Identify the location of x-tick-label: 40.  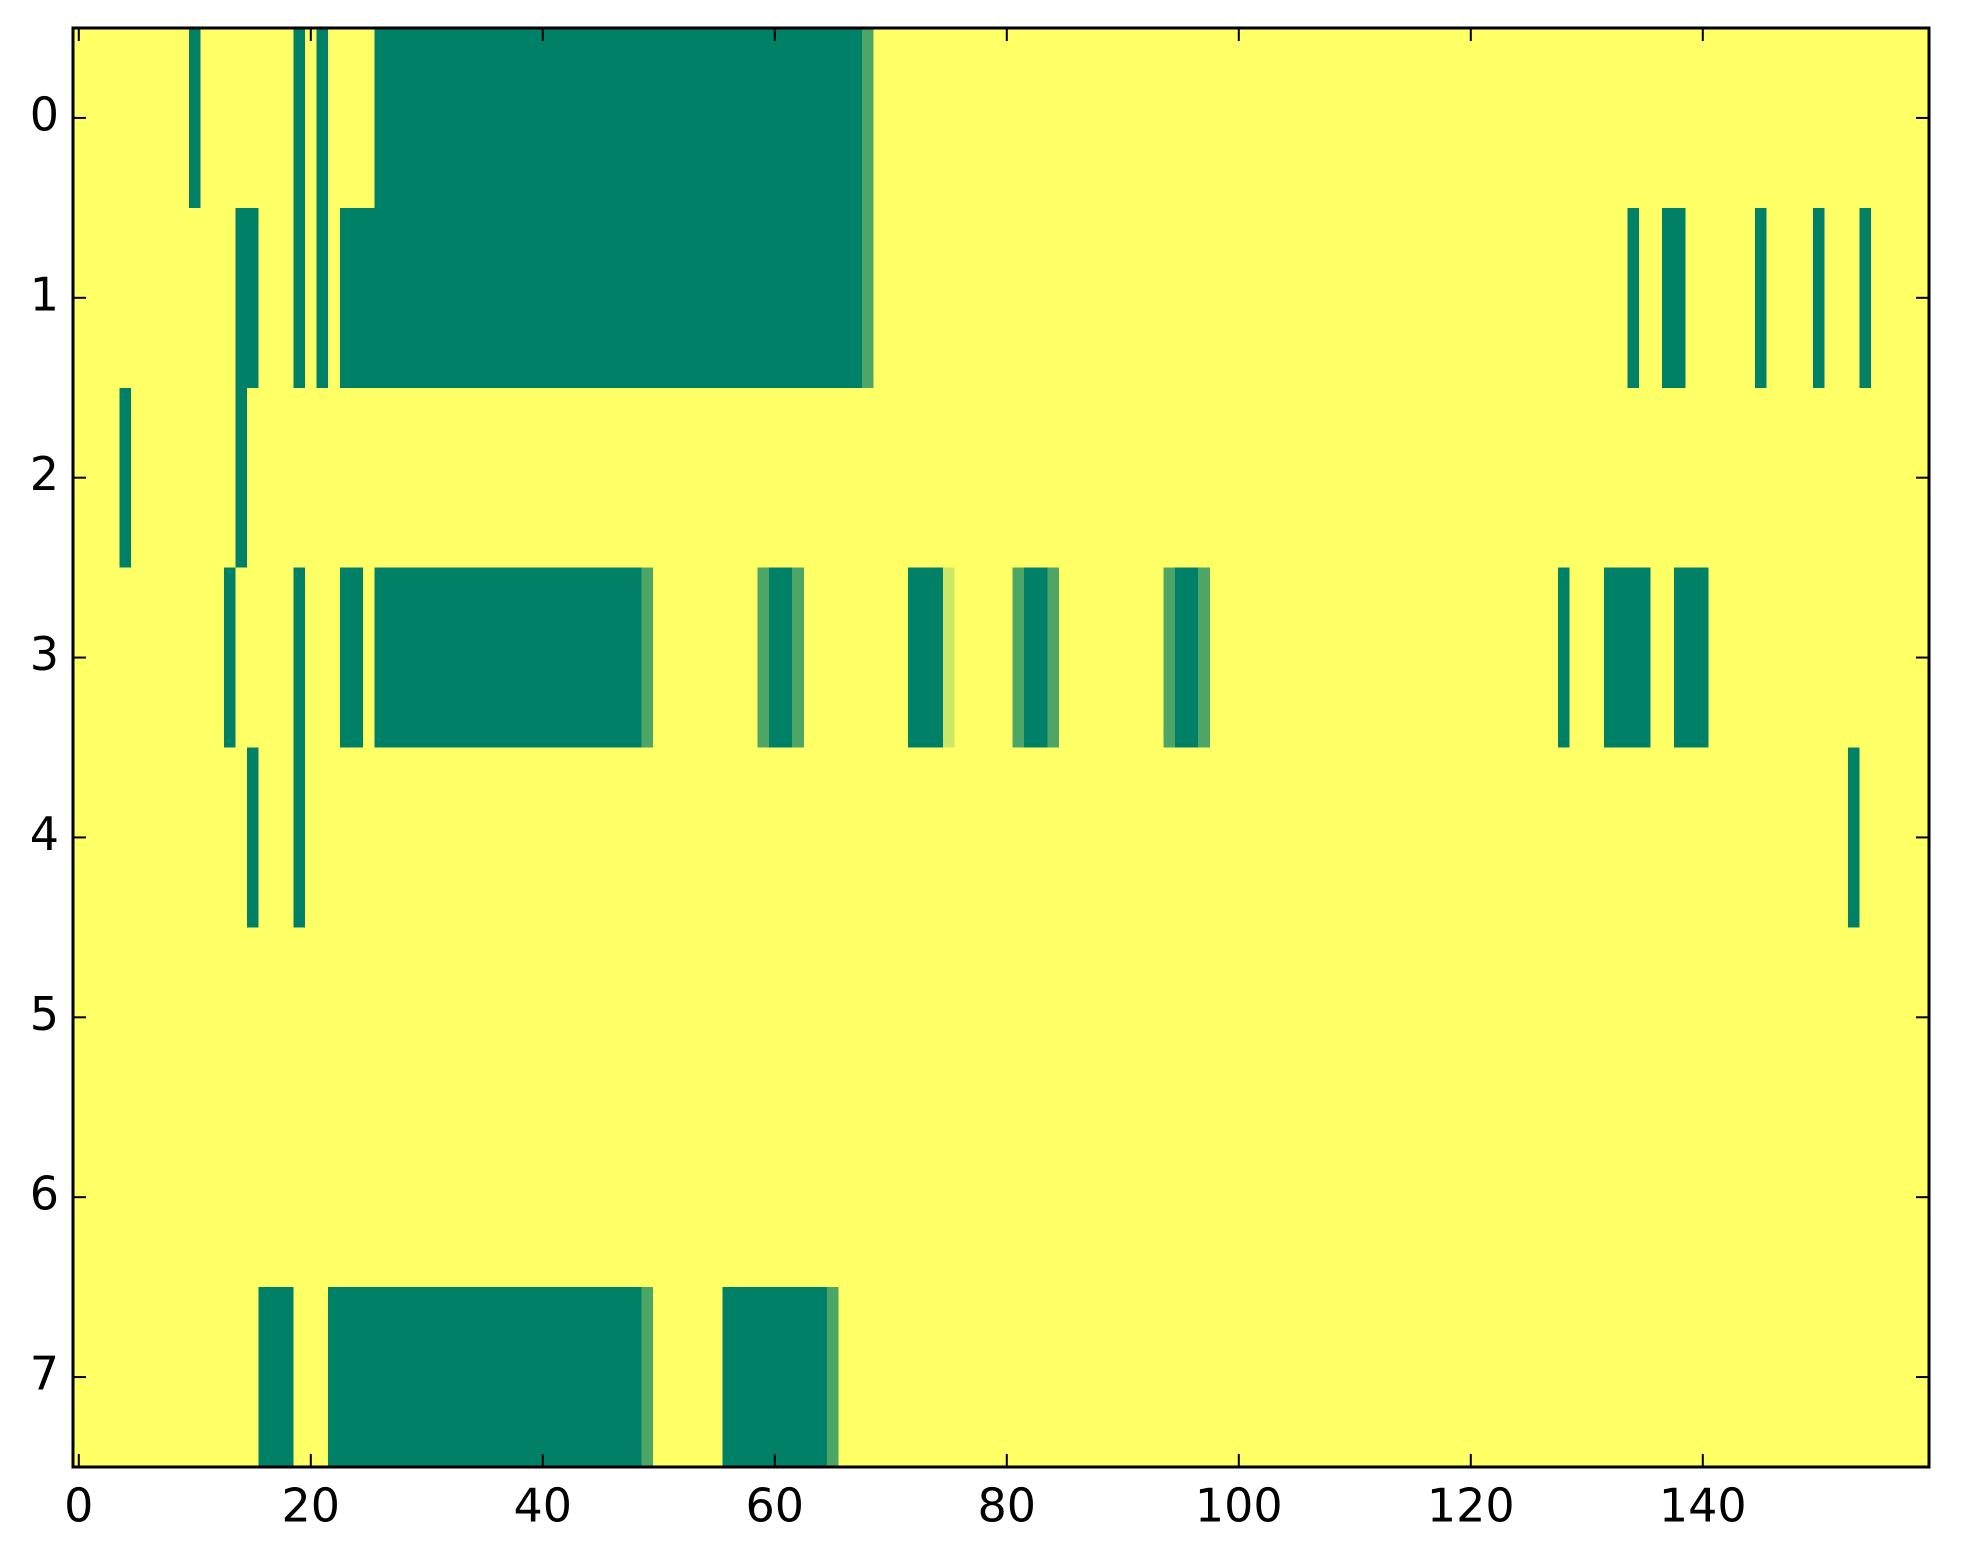
(543, 1506).